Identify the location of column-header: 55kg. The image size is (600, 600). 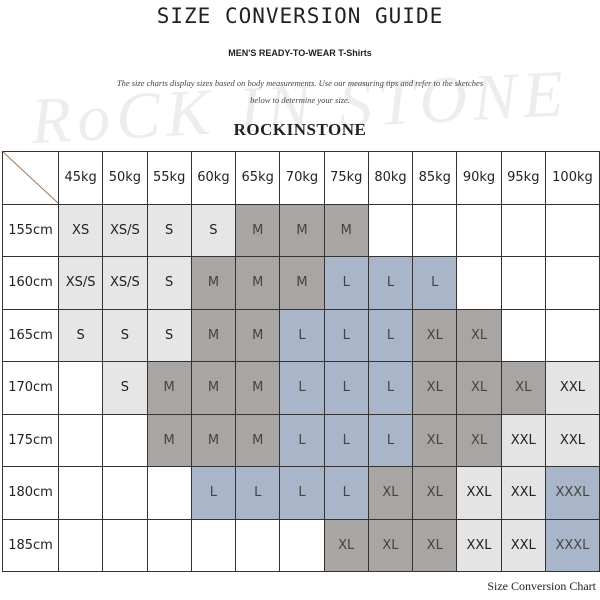
(169, 178).